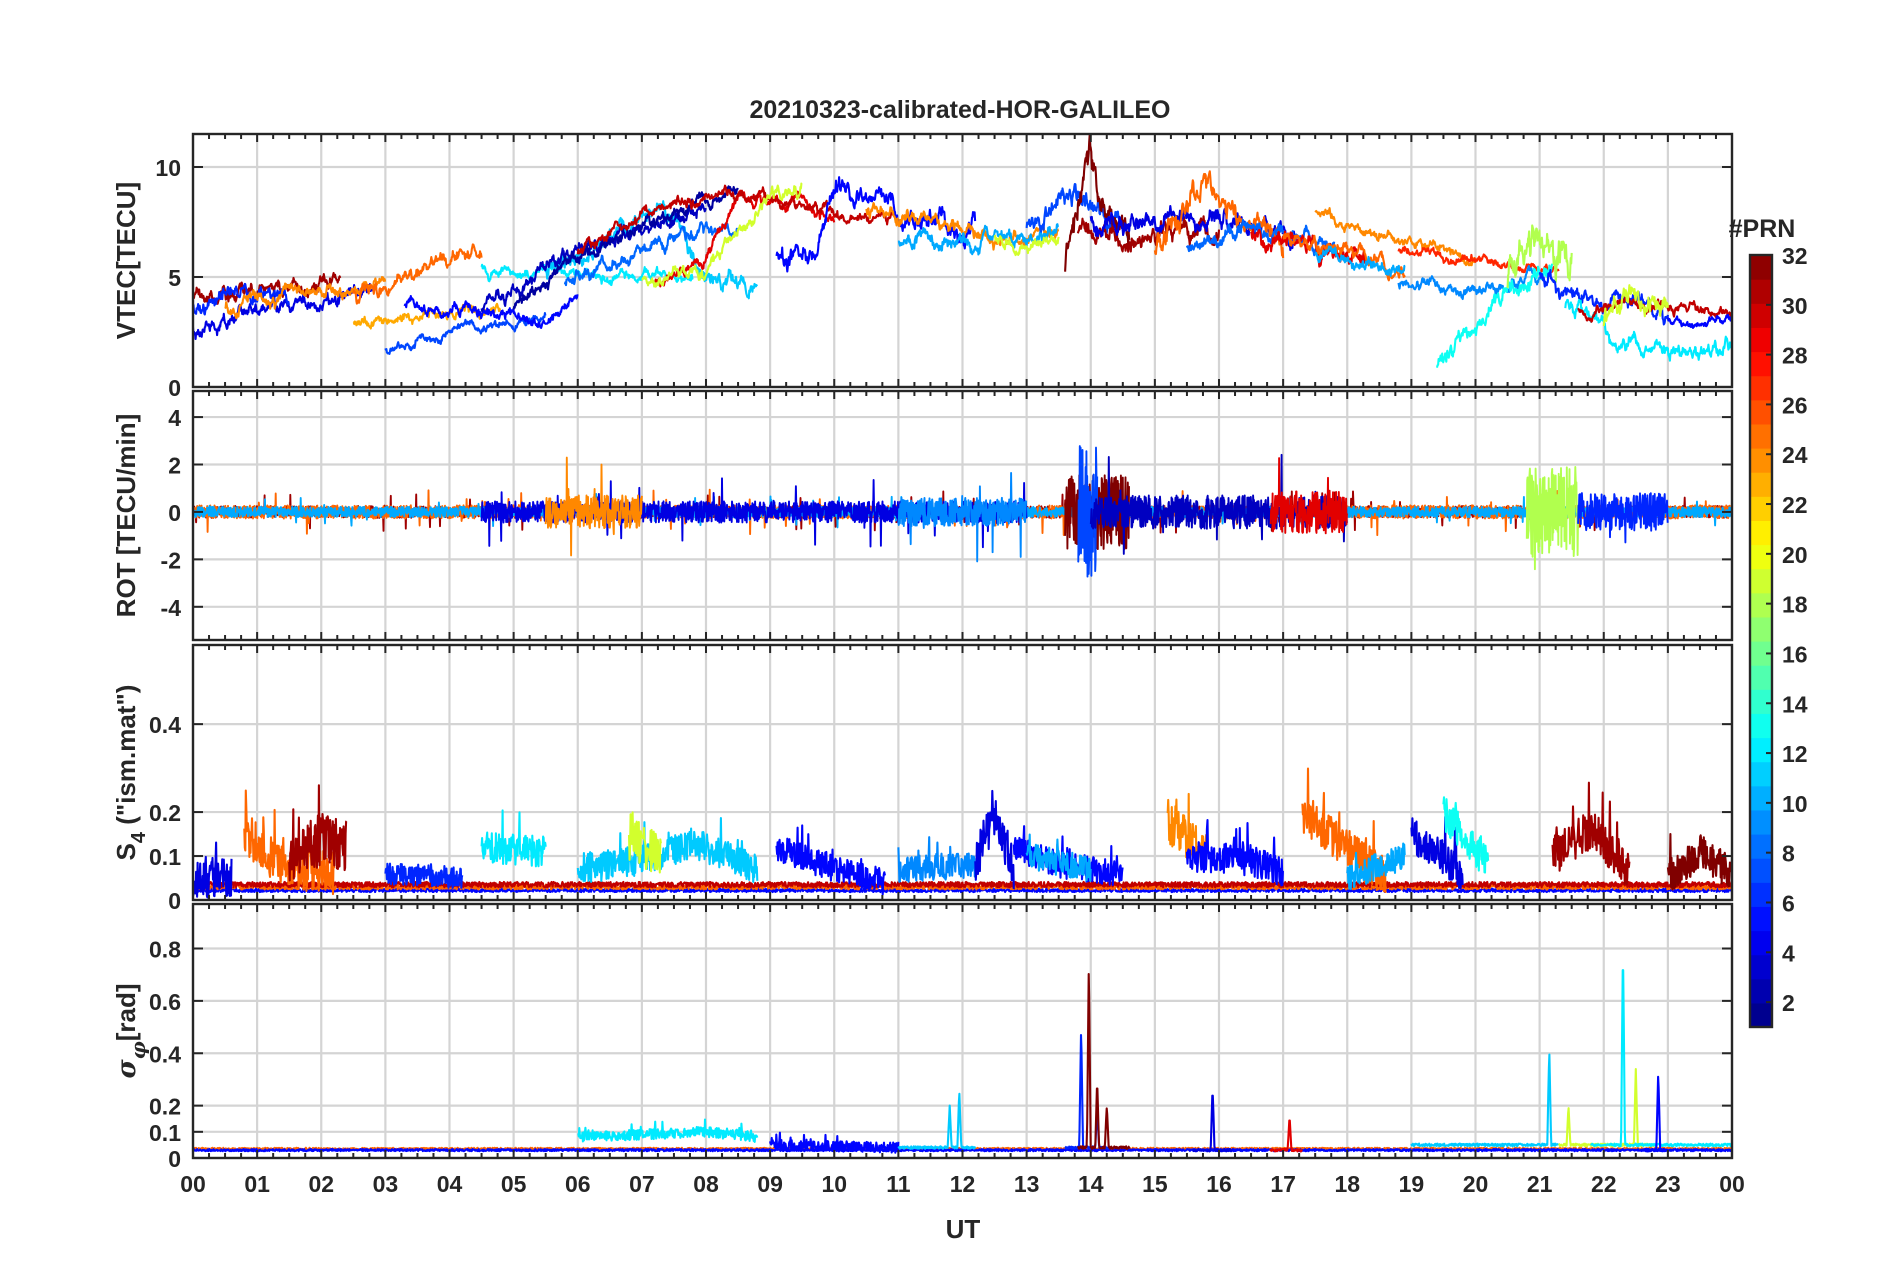 The image size is (1902, 1272). Describe the element at coordinates (1795, 306) in the screenshot. I see `colorbar-tick-label: 30` at that location.